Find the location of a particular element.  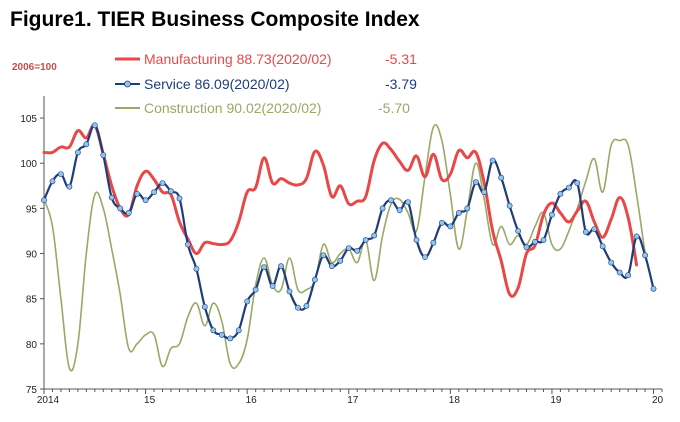

y-tick-label: 95 is located at coordinates (32, 209).